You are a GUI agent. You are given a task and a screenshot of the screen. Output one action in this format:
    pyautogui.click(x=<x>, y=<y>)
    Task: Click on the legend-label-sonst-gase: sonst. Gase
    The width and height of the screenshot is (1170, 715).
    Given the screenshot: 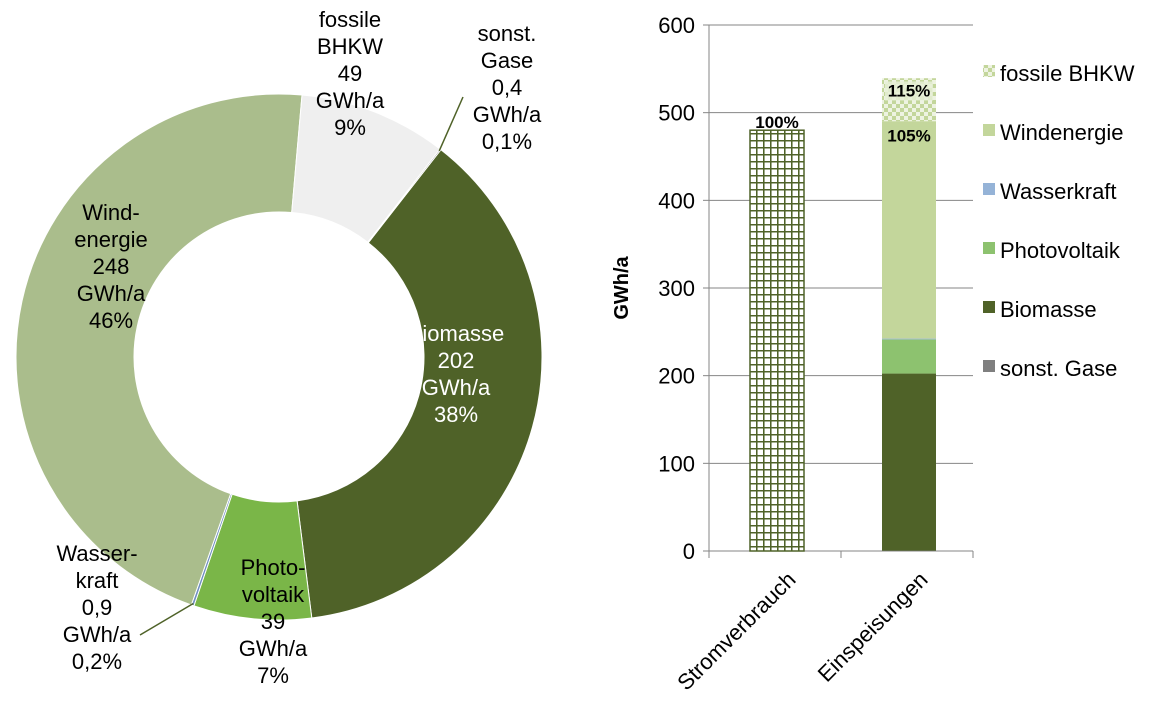 What is the action you would take?
    pyautogui.click(x=1058, y=368)
    